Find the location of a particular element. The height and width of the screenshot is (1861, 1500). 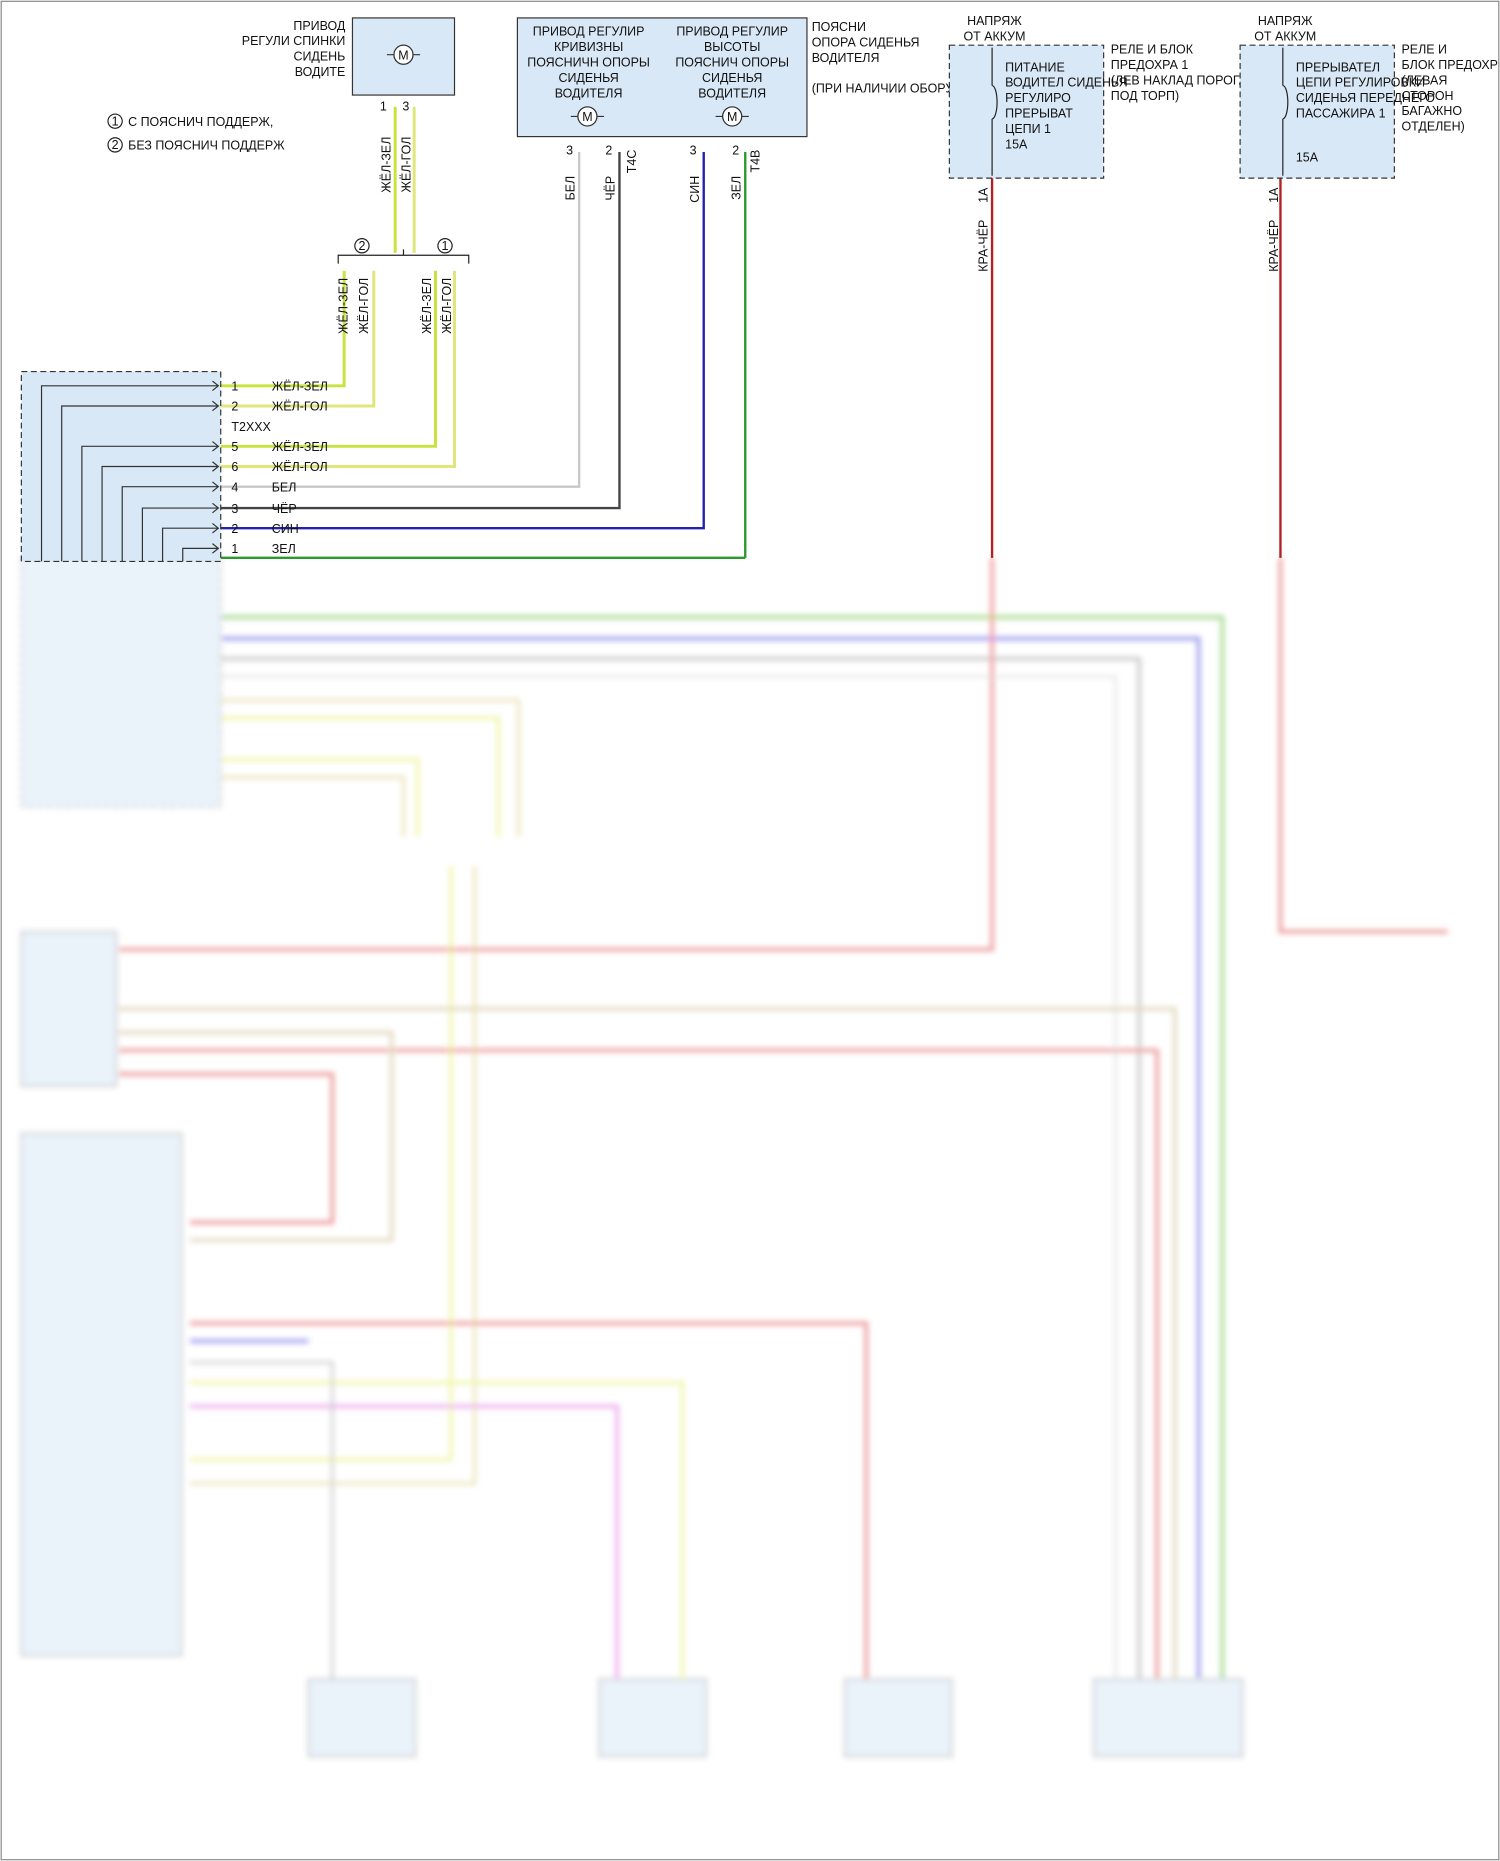

component-label: РЕГУЛИ СПИНКИ is located at coordinates (294, 41).